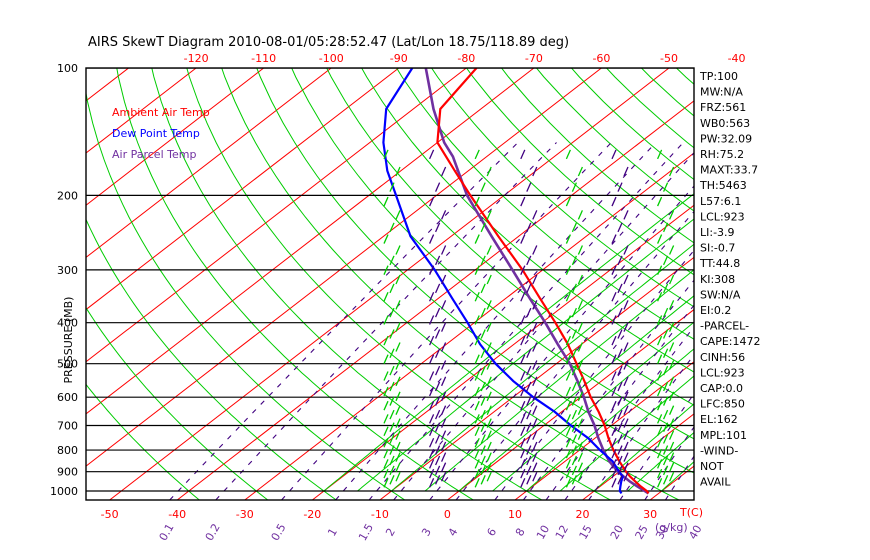 Image resolution: width=870 pixels, height=560 pixels. Describe the element at coordinates (161, 112) in the screenshot. I see `legend-item-1: Ambient Air Temp` at that location.